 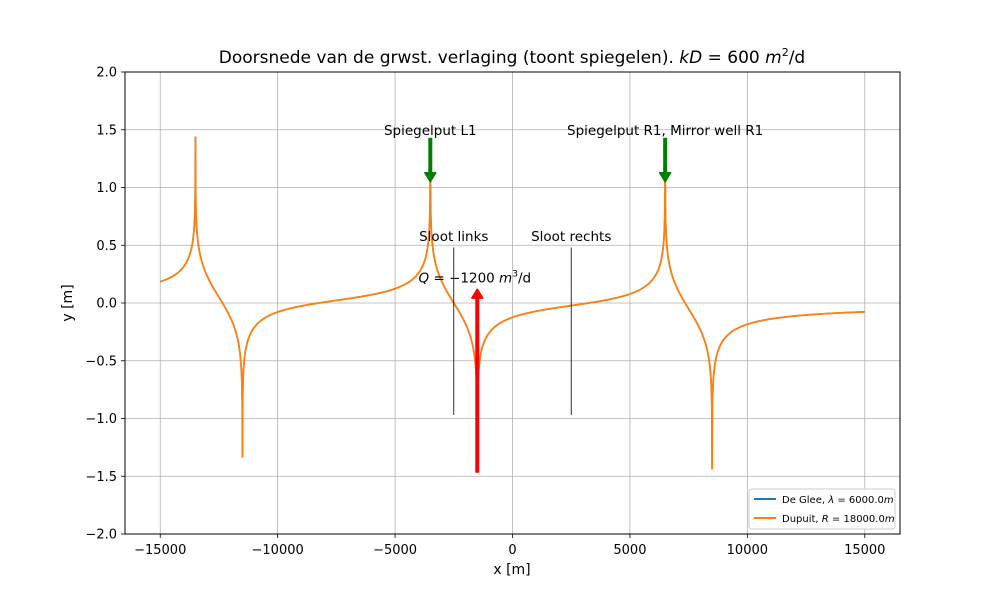 What do you see at coordinates (106, 246) in the screenshot?
I see `y-tick-label: 0.5` at bounding box center [106, 246].